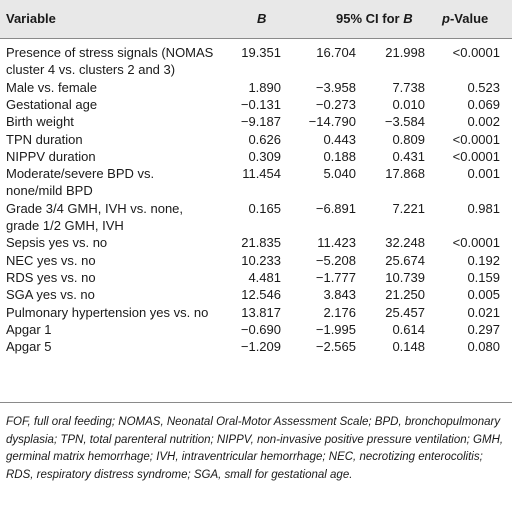 The width and height of the screenshot is (512, 508). Describe the element at coordinates (261, 312) in the screenshot. I see `cell-b: 13.817` at that location.